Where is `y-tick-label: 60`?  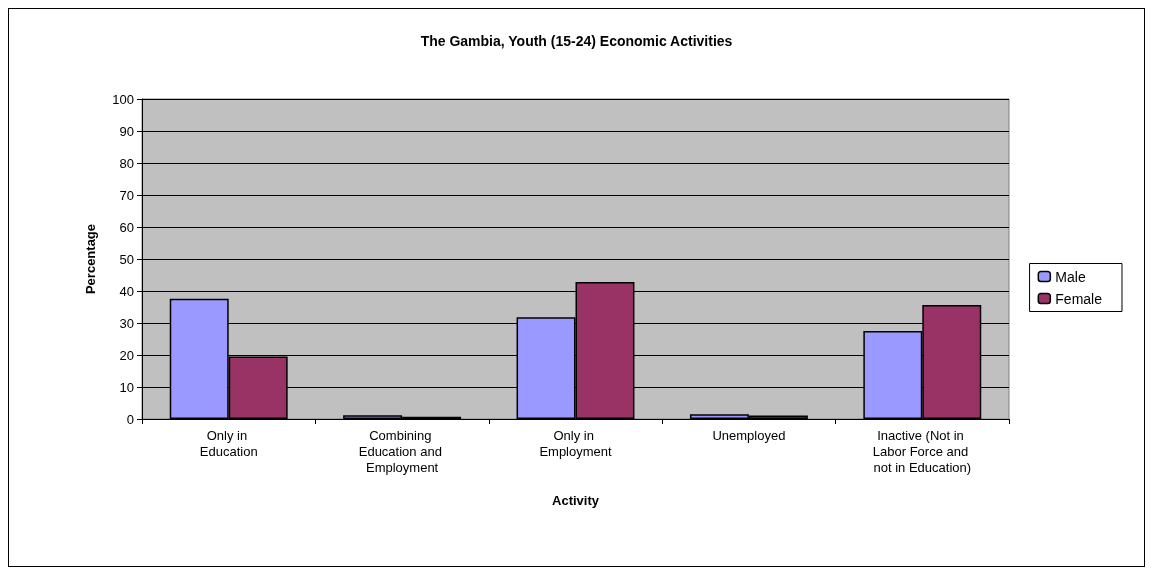 y-tick-label: 60 is located at coordinates (126, 227).